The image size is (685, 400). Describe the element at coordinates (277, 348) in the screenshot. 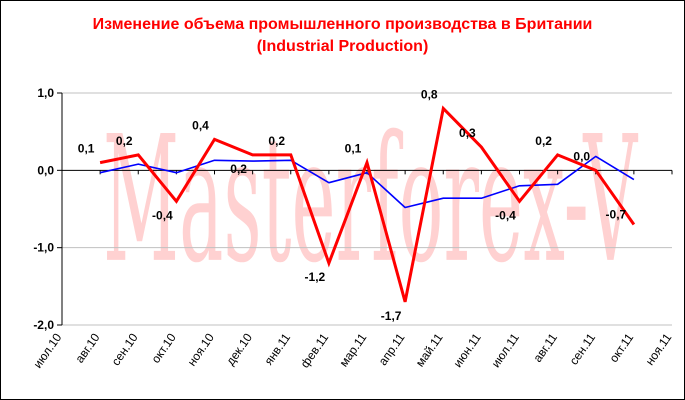

I see `x-tick-label: янв.11` at that location.